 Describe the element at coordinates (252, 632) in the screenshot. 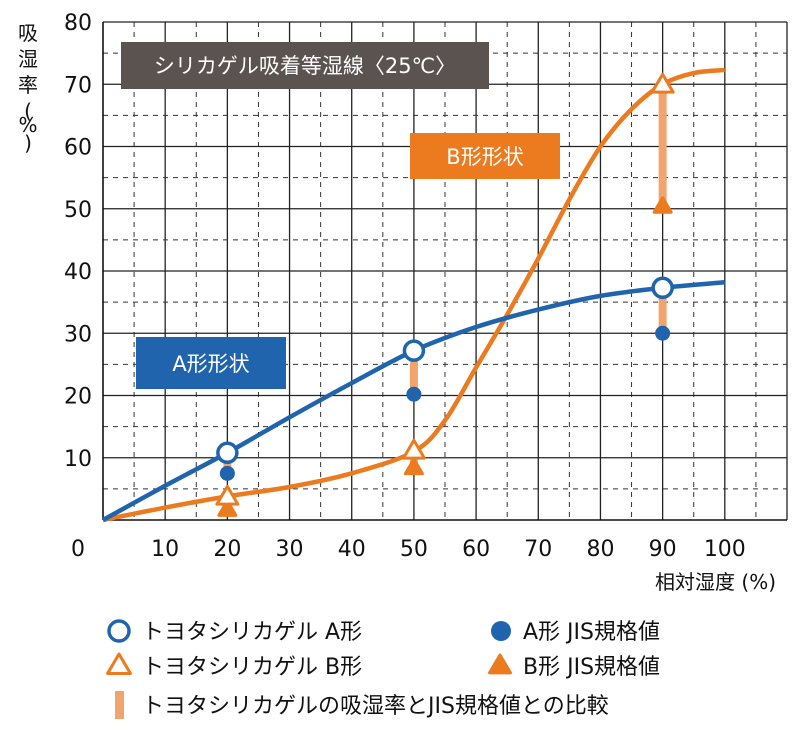

I see `legend-label-toyota-a: トヨタシリカゲル A形` at that location.